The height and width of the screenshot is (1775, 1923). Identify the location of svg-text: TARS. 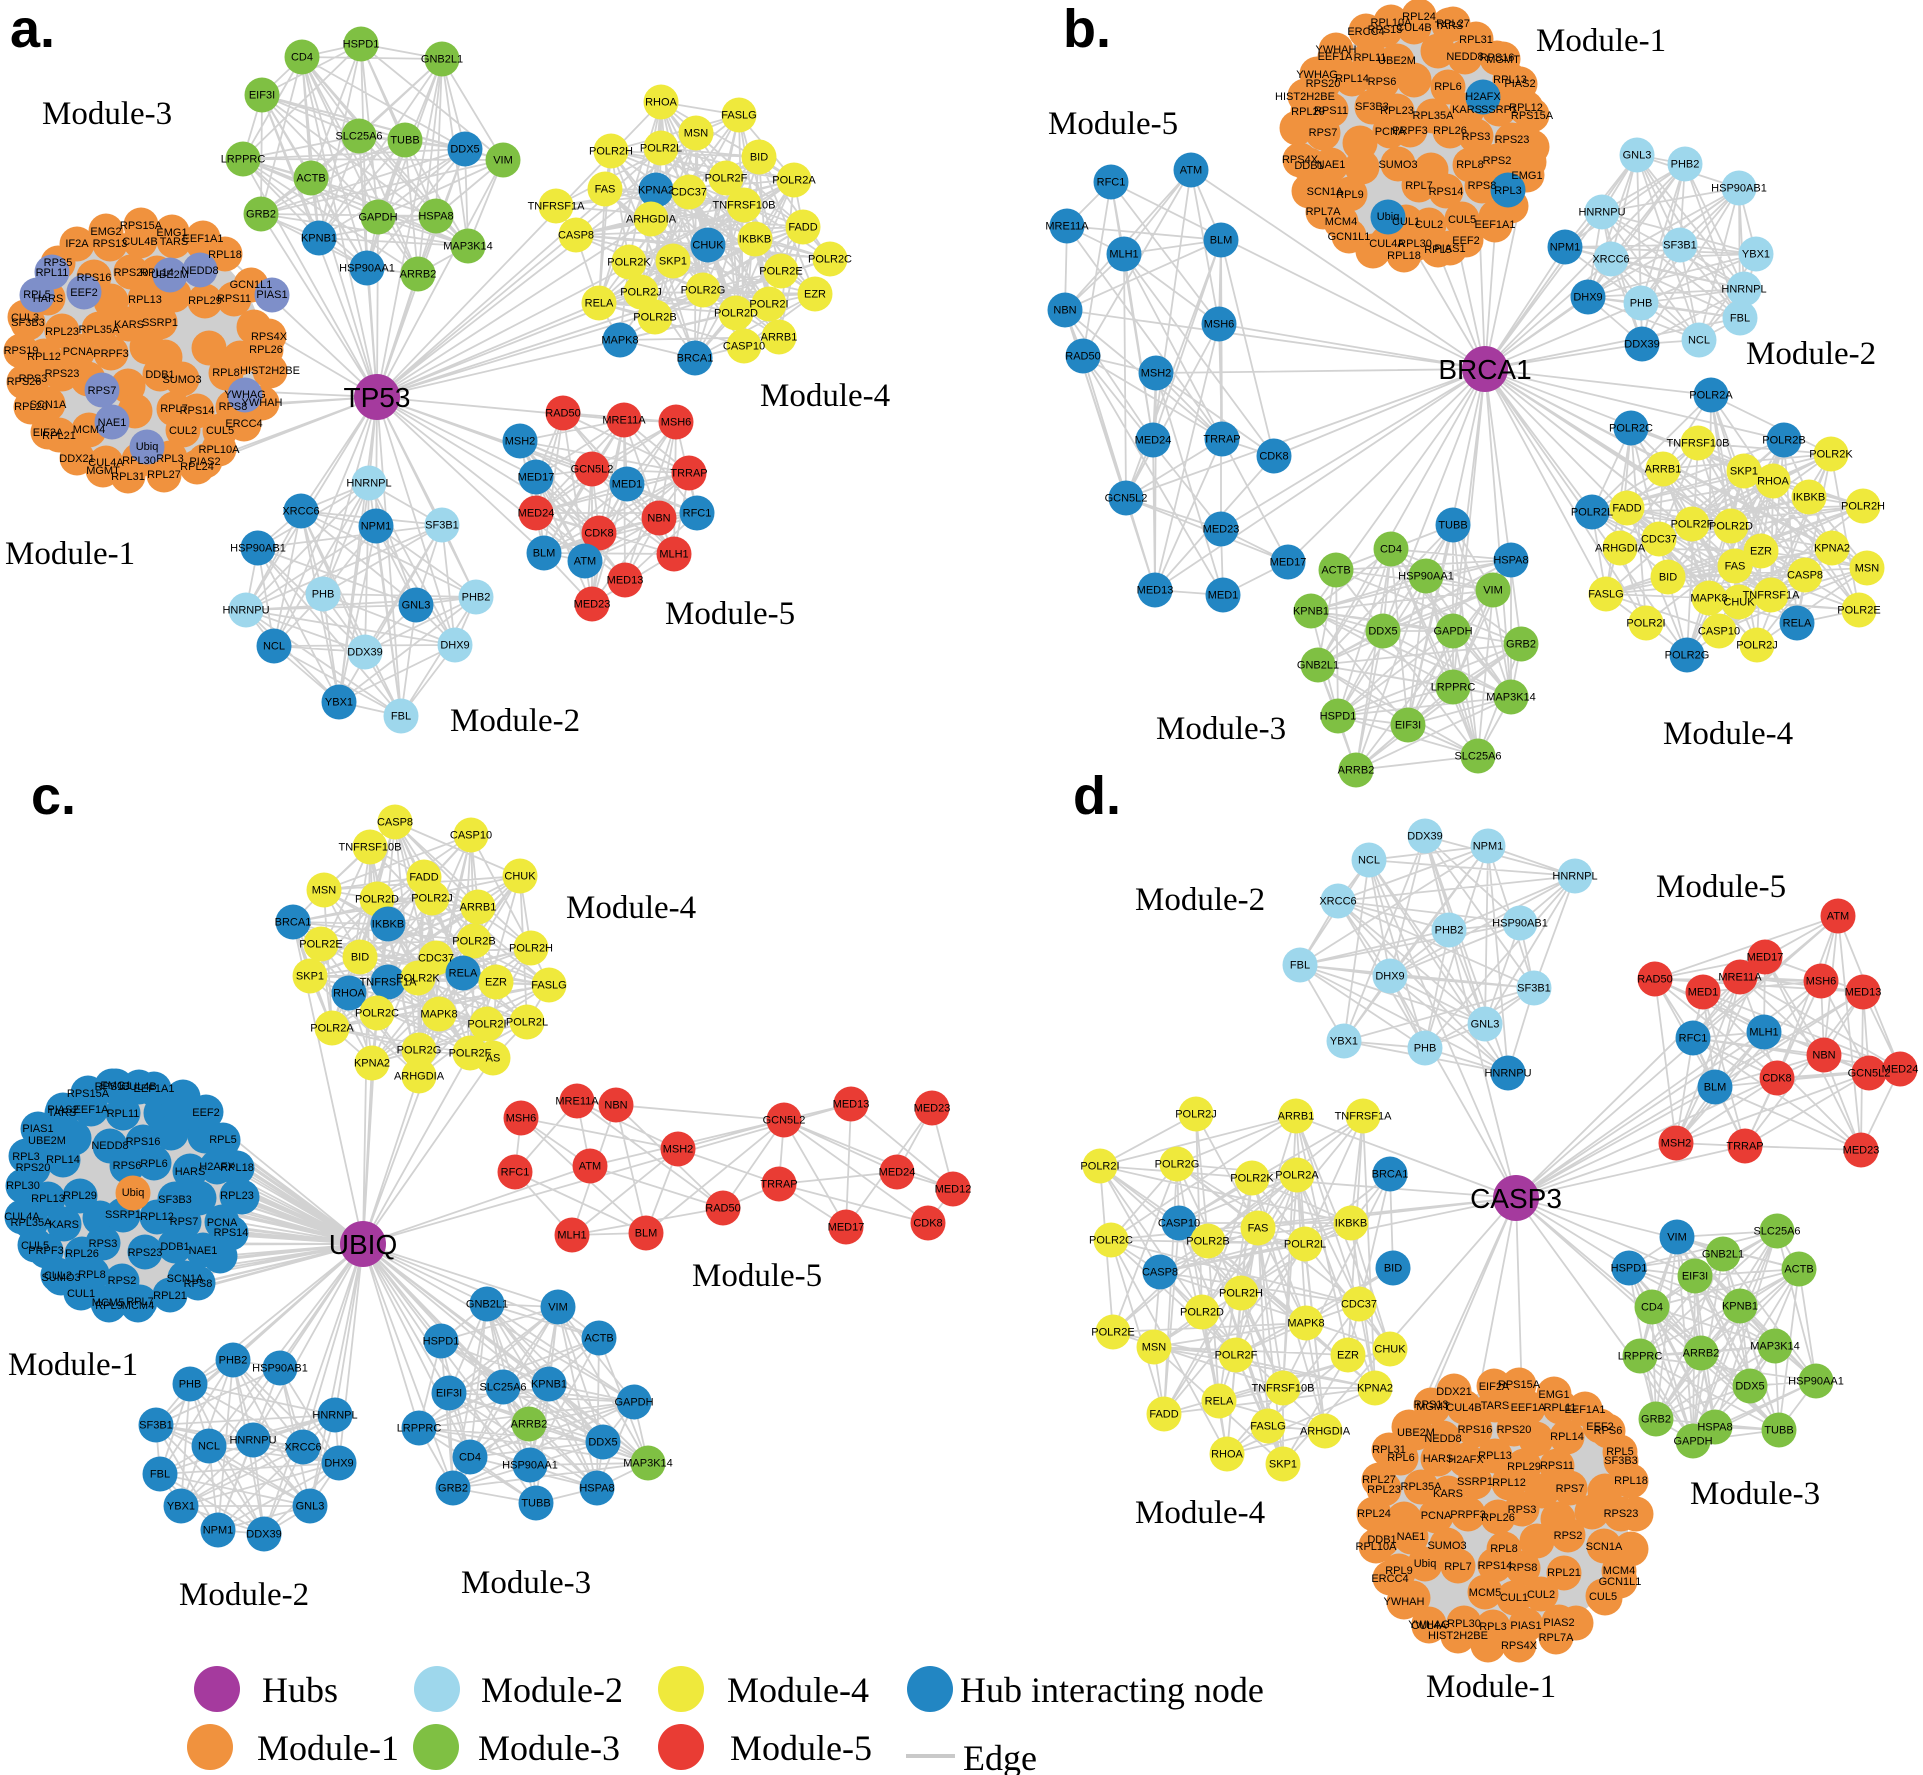
(62, 1113).